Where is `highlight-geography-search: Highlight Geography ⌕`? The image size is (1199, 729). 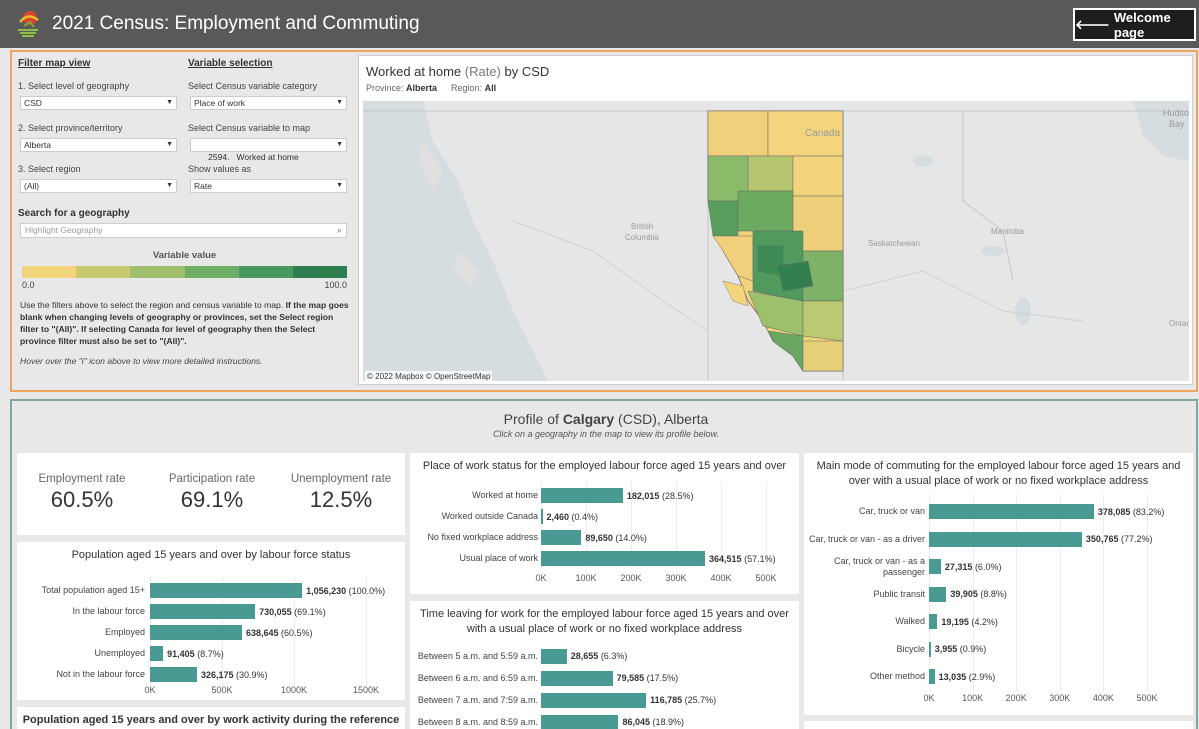 highlight-geography-search: Highlight Geography ⌕ is located at coordinates (183, 230).